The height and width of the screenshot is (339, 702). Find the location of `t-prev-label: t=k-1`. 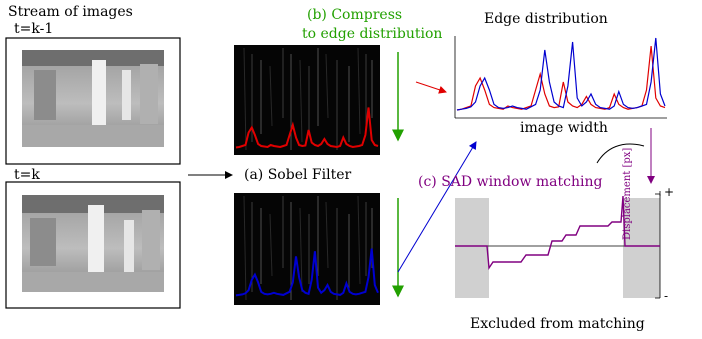

t-prev-label: t=k-1 is located at coordinates (34, 29).